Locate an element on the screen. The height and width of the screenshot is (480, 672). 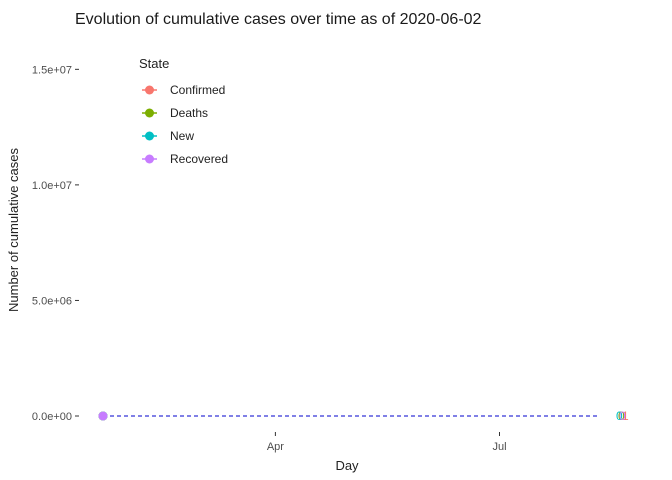
y-axis-title: Number of cumulative cases is located at coordinates (13, 229).